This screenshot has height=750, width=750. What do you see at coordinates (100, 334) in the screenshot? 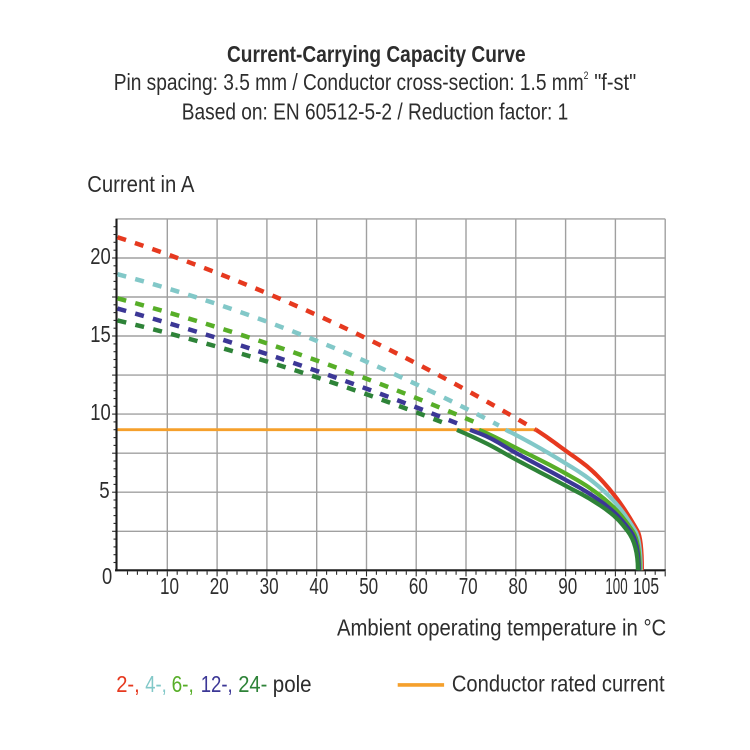
I see `svg-text: 15` at bounding box center [100, 334].